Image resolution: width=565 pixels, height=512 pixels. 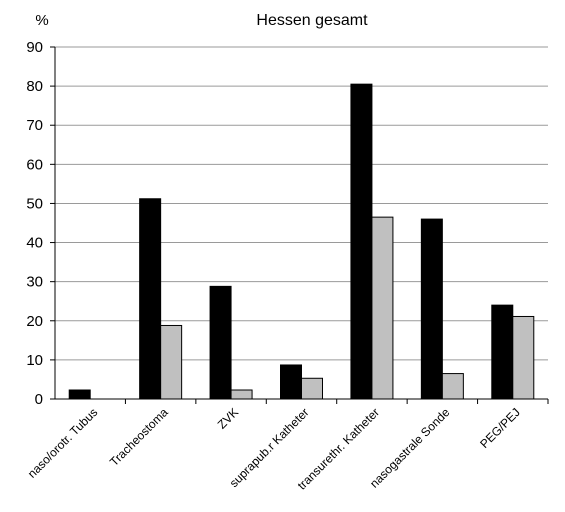 What do you see at coordinates (500, 428) in the screenshot?
I see `x-category-label: PEG/PEJ` at bounding box center [500, 428].